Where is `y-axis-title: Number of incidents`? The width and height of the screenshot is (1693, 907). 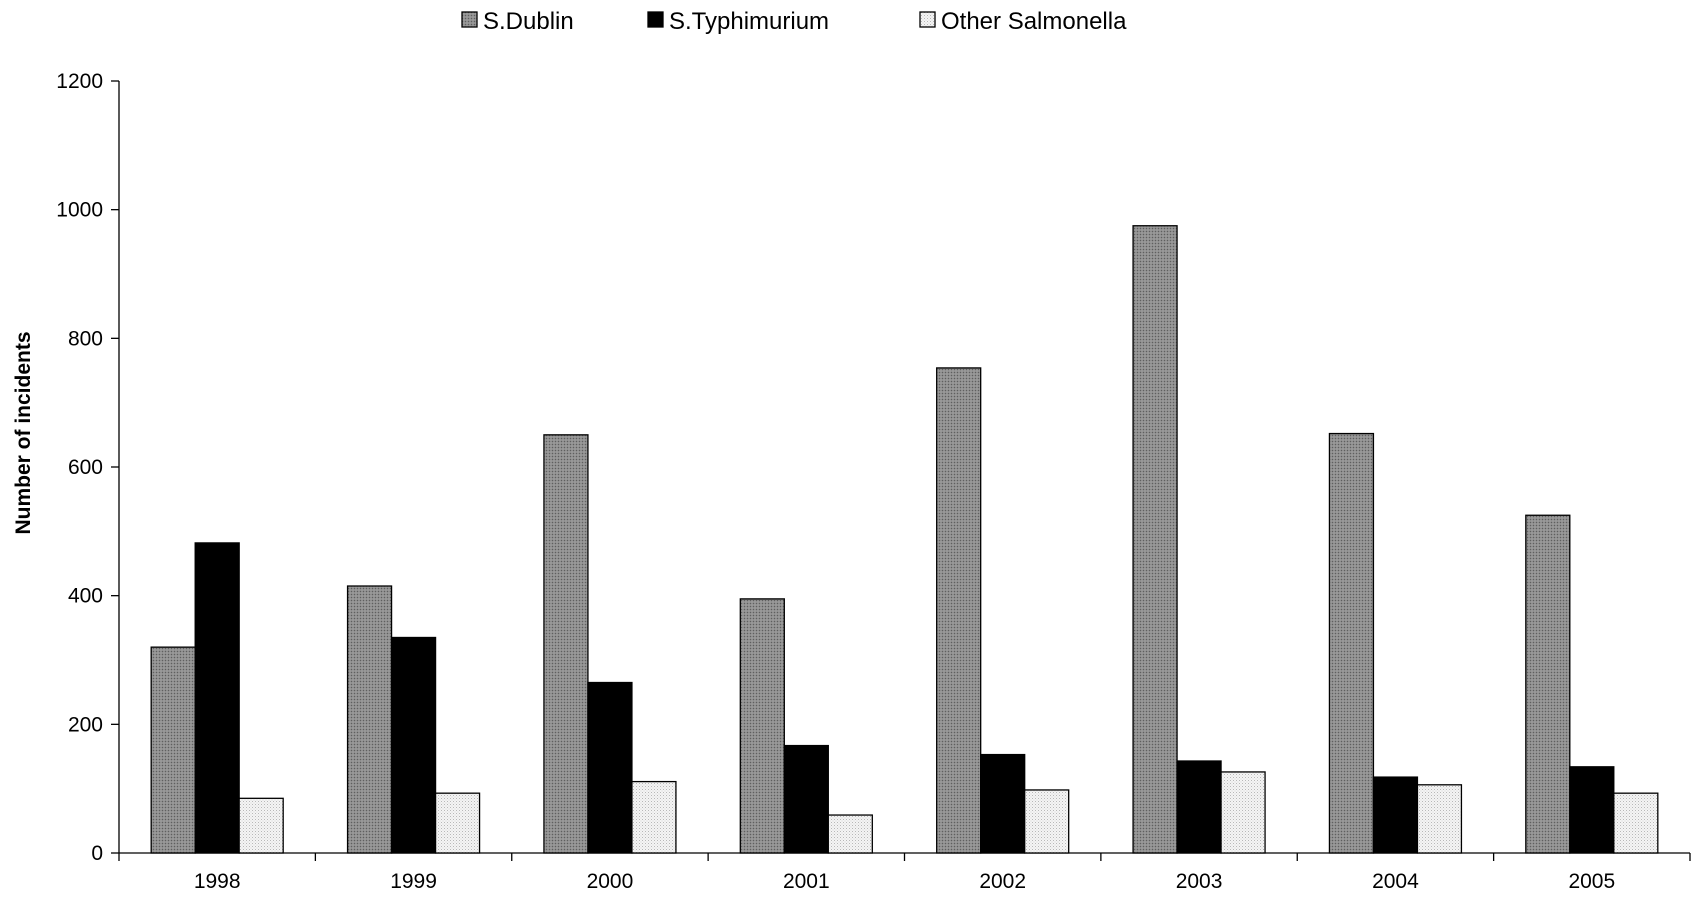 y-axis-title: Number of incidents is located at coordinates (23, 432).